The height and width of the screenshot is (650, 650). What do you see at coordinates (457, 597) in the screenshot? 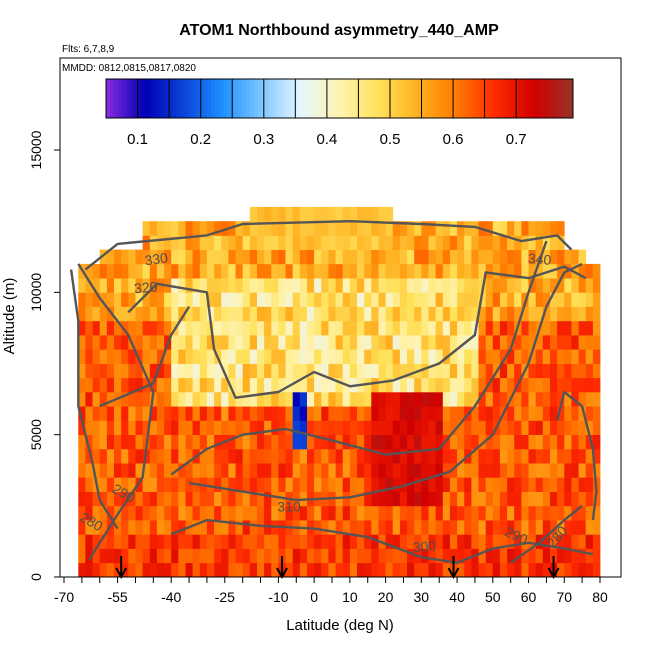
I see `x-tick-label: 40` at bounding box center [457, 597].